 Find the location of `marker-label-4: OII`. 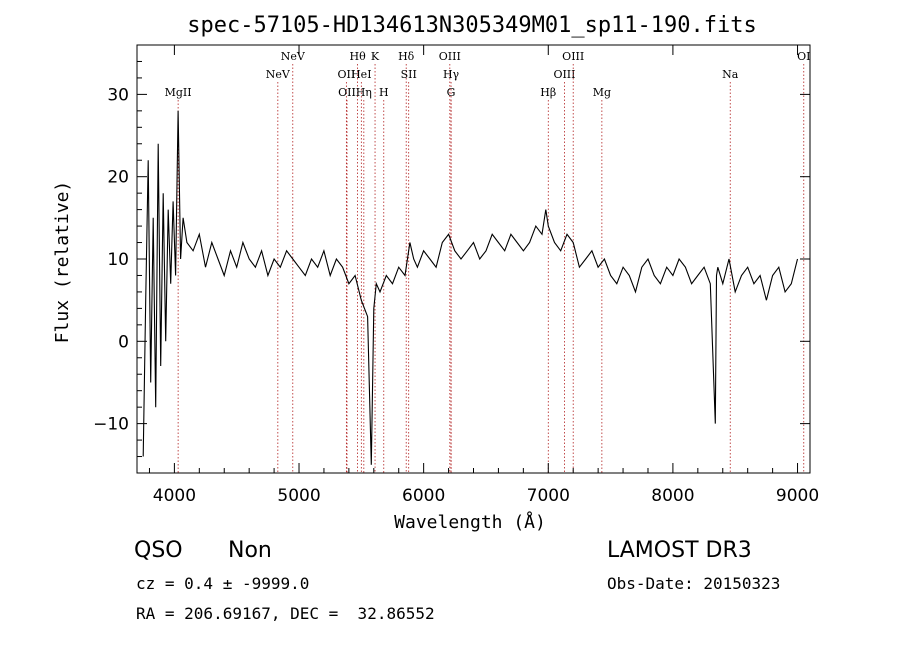

marker-label-4: OII is located at coordinates (347, 92).